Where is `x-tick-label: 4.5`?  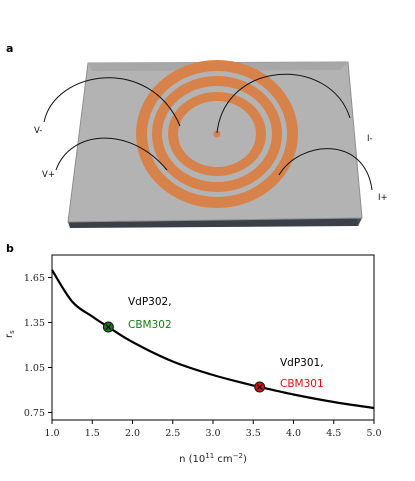 x-tick-label: 4.5 is located at coordinates (333, 433).